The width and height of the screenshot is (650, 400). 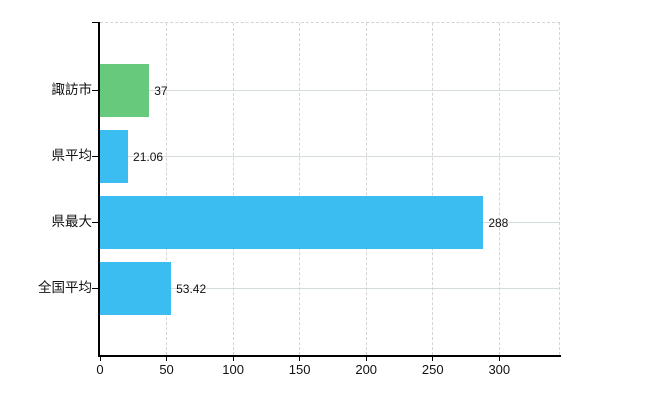 What do you see at coordinates (161, 90) in the screenshot?
I see `bar-value-label: 37` at bounding box center [161, 90].